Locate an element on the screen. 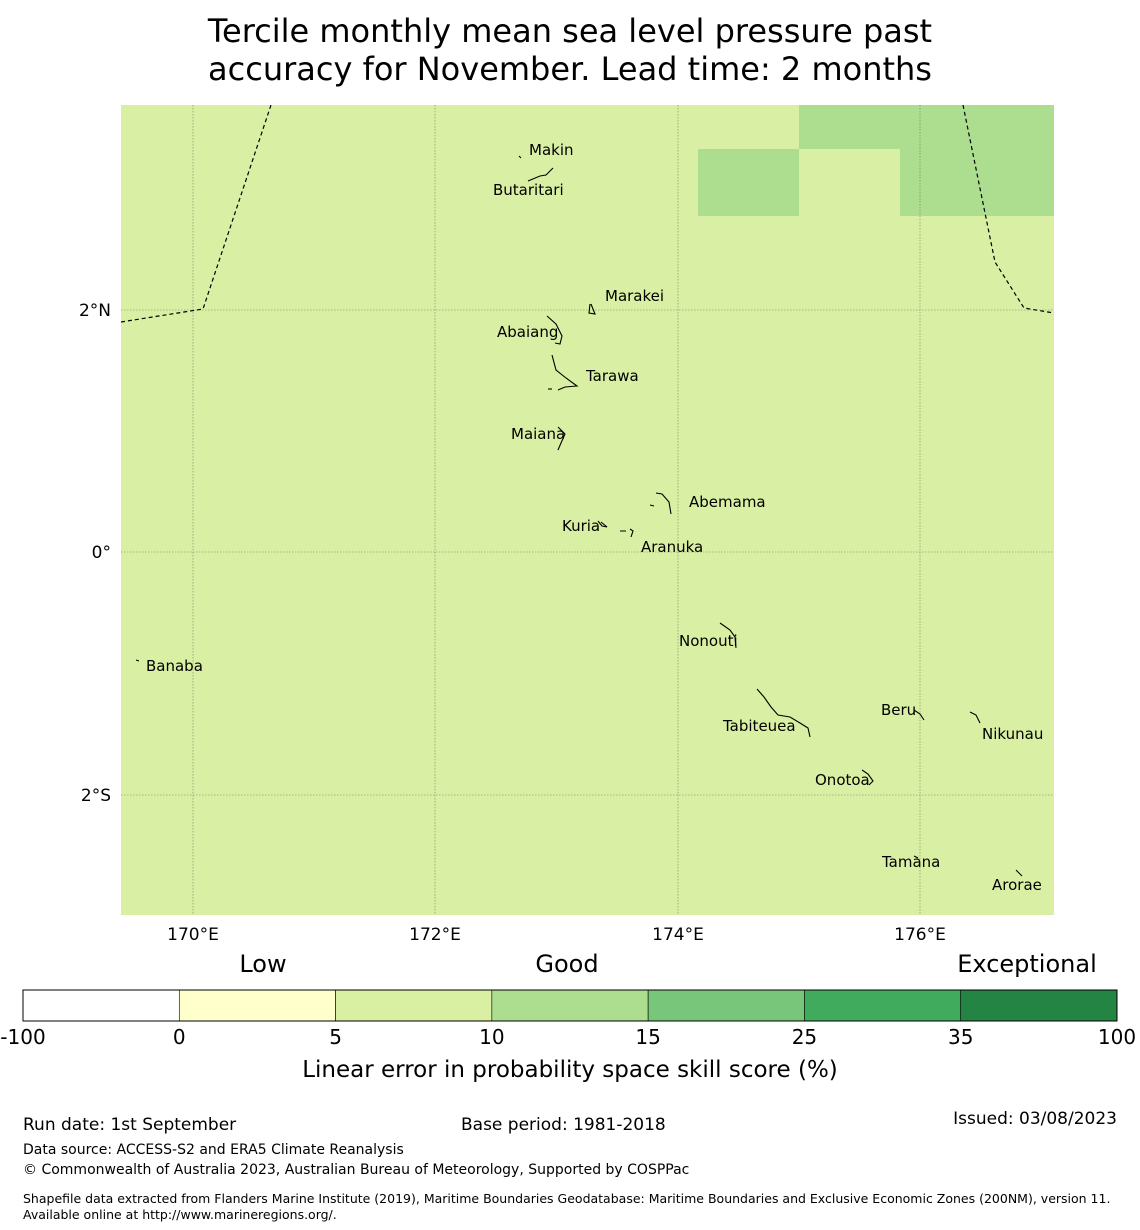  island-label-makin: Makin is located at coordinates (551, 150).